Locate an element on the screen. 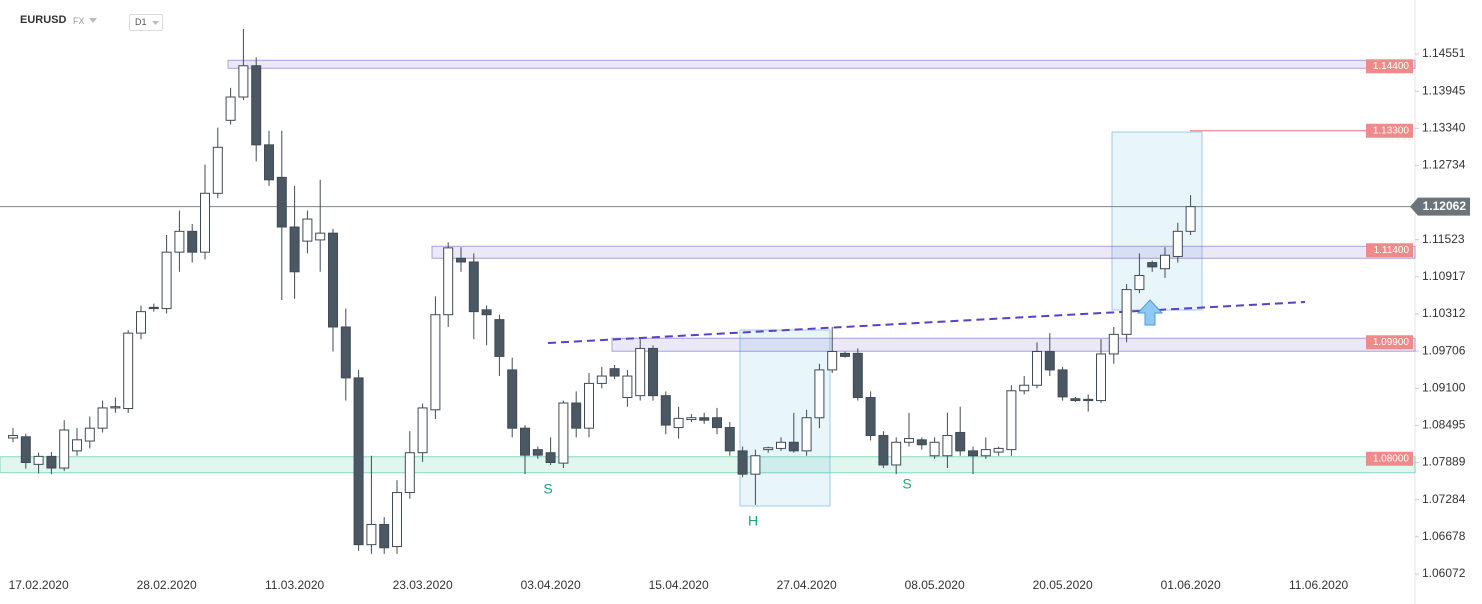  x-tick-label: 08.05.2020 is located at coordinates (935, 585).